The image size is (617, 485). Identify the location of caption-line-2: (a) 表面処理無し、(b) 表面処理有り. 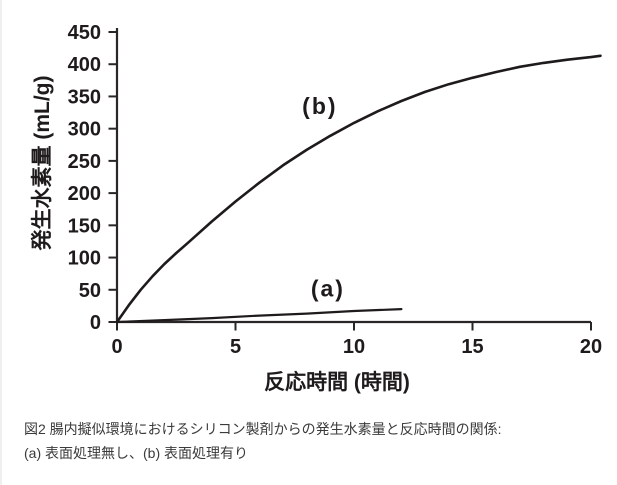
(136, 453).